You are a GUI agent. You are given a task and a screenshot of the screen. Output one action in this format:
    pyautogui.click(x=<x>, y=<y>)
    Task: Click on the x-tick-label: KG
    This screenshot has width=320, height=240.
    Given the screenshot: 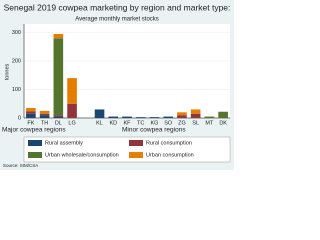 What is the action you would take?
    pyautogui.click(x=154, y=123)
    